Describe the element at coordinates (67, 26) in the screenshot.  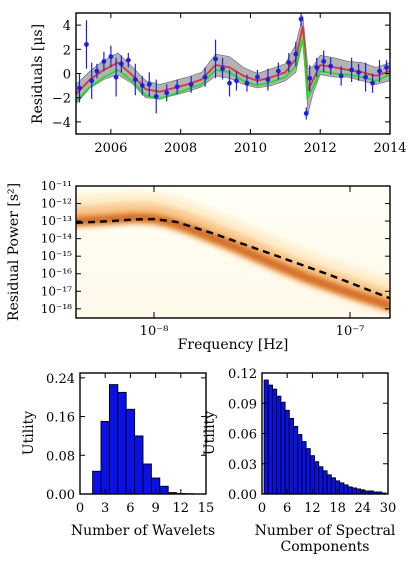
I see `residuals-ytick-label: 4` at that location.